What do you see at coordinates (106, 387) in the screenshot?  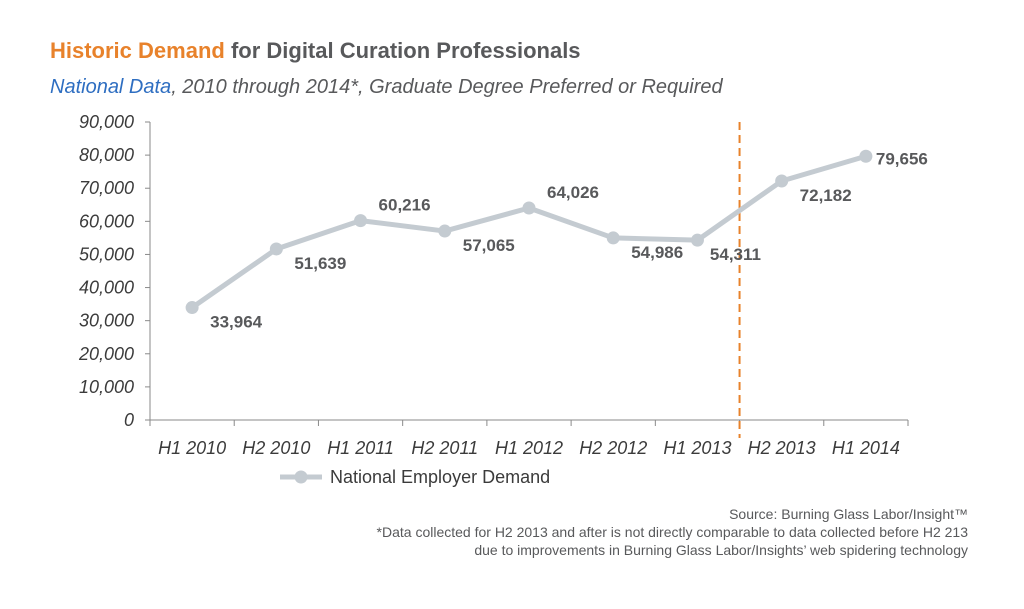 I see `y-tick-label: 10,000` at bounding box center [106, 387].